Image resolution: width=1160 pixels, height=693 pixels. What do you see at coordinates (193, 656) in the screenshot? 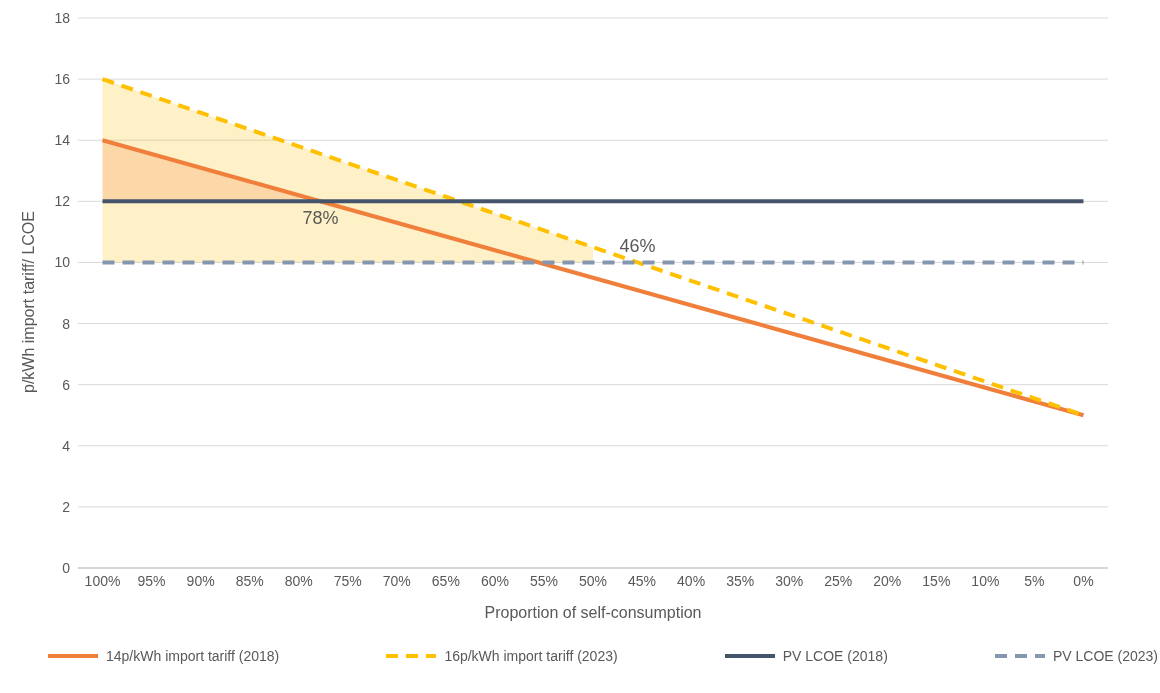
I see `legend-label: 14p/kWh import tariff (2018)` at bounding box center [193, 656].